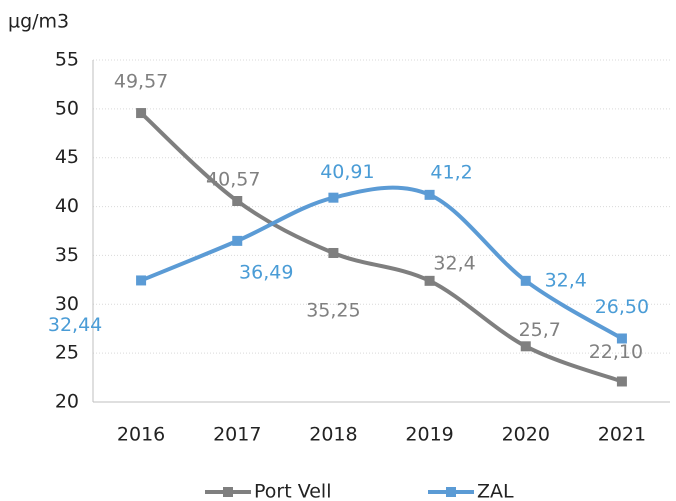  What do you see at coordinates (67, 60) in the screenshot?
I see `y-tick-label: 55` at bounding box center [67, 60].